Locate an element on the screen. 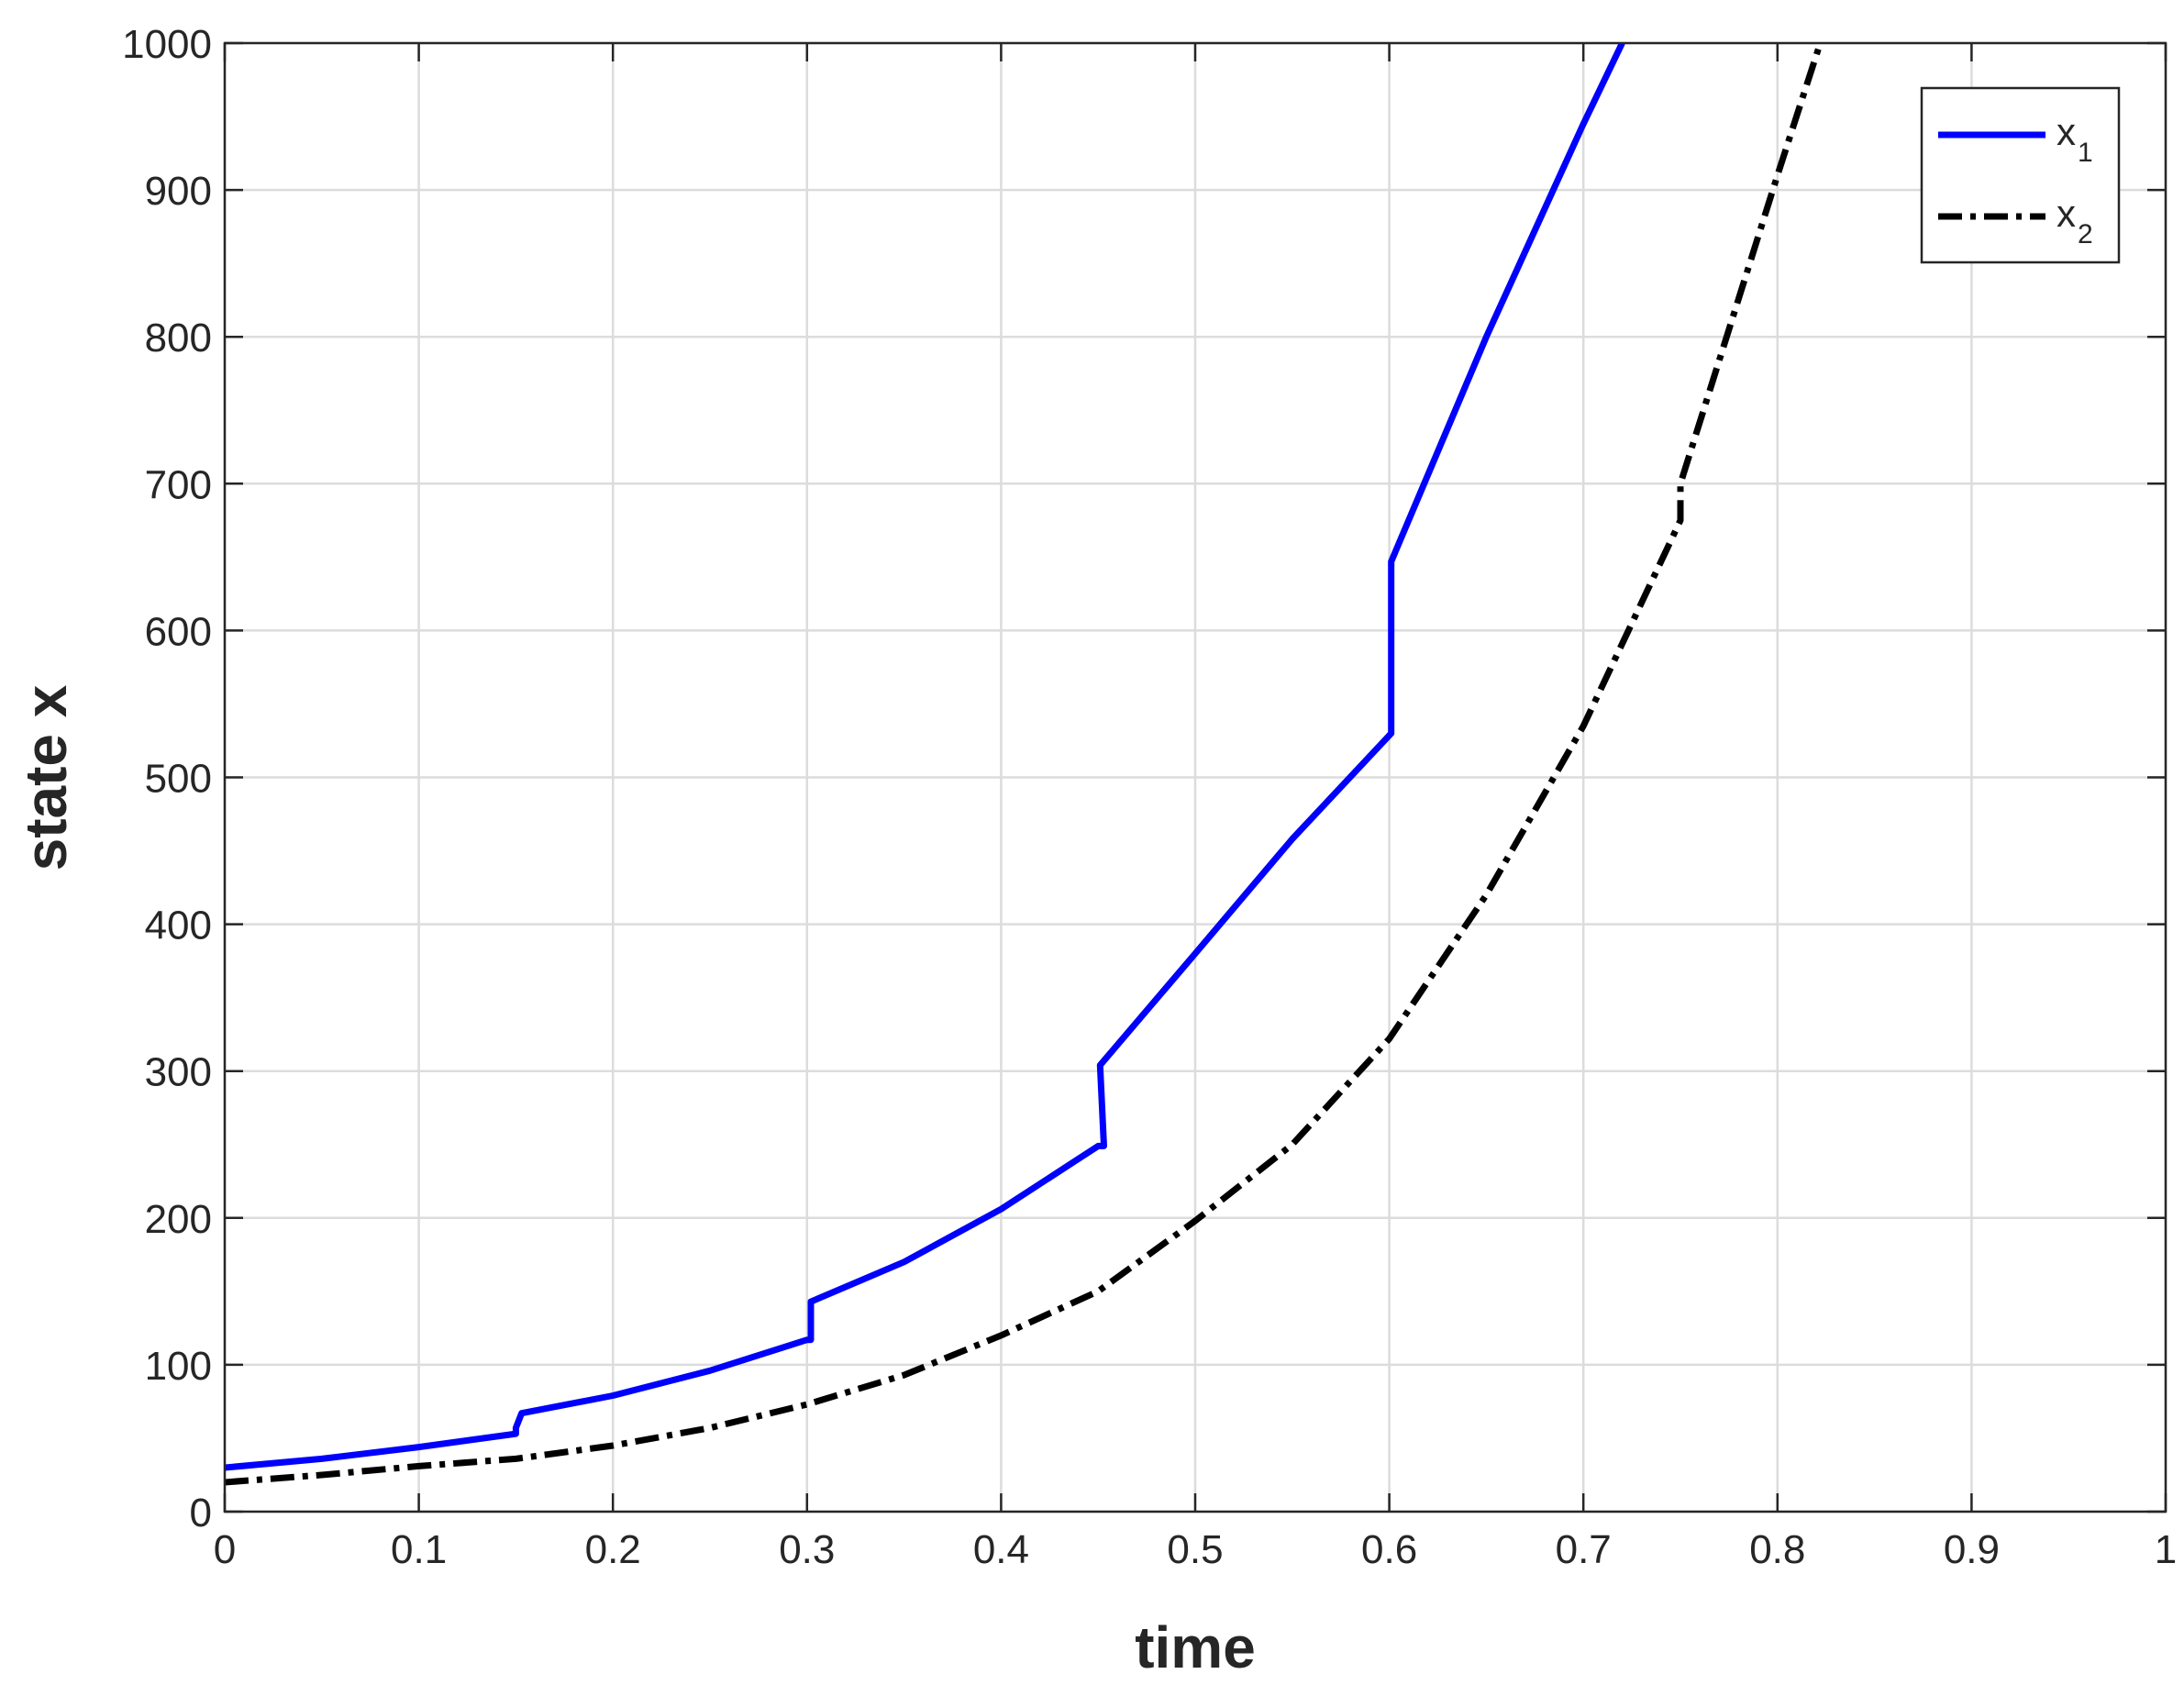 This screenshot has height=1685, width=2184. legend-label-x2-subscript: 2 is located at coordinates (2085, 234).